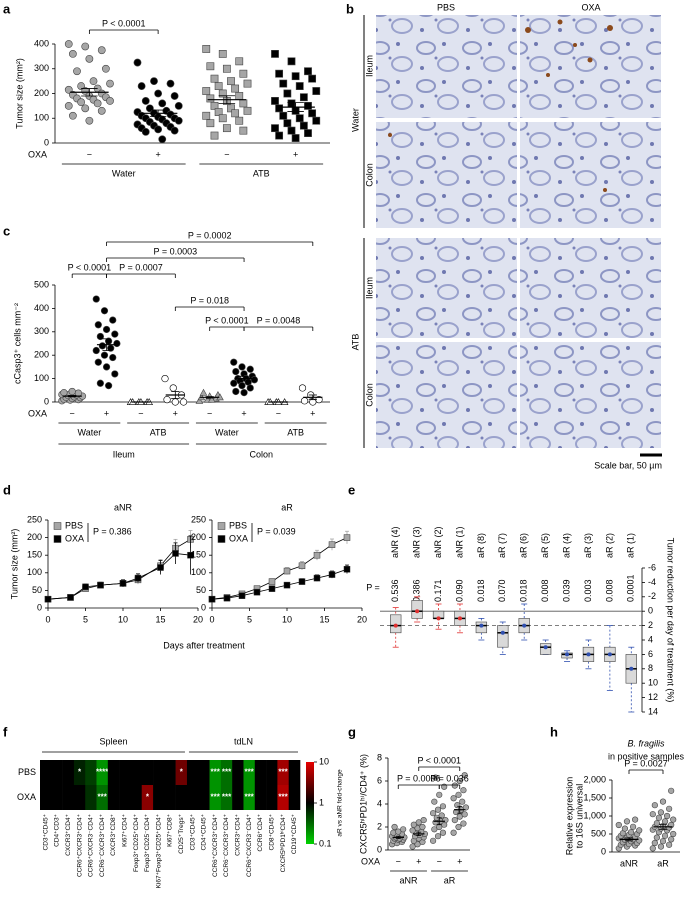  I want to click on row-label: OXA, so click(370, 861).